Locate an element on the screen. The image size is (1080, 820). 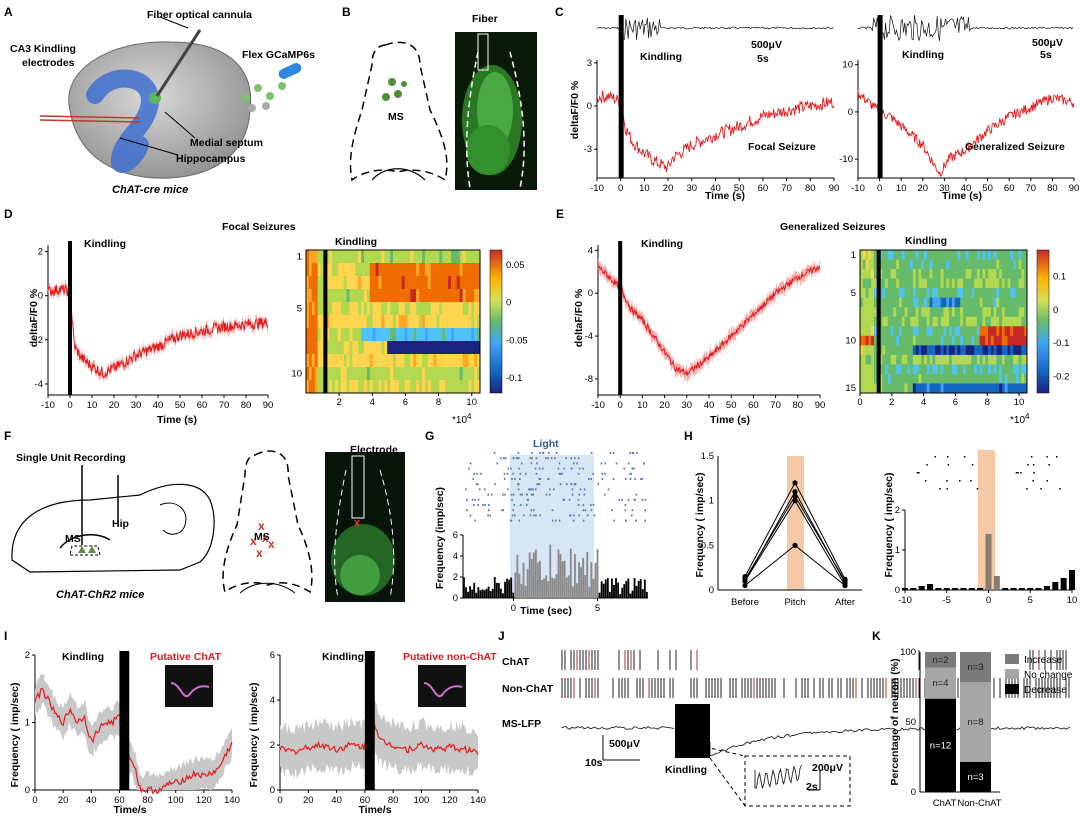
I-nonchat-xtick: 80 is located at coordinates (393, 800).